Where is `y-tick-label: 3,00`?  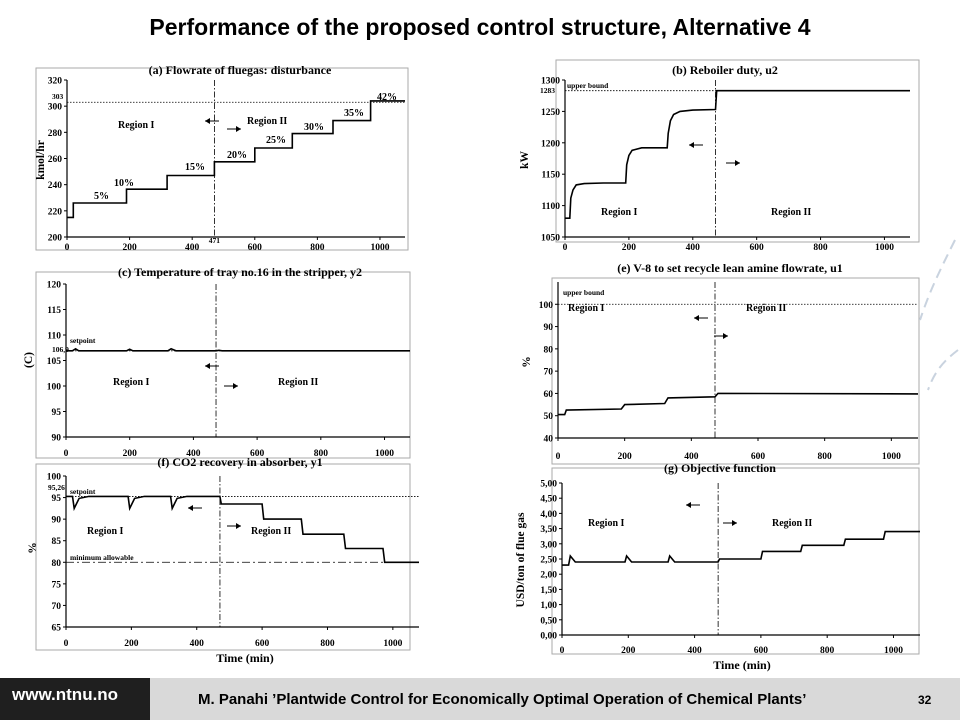 y-tick-label: 3,00 is located at coordinates (548, 545).